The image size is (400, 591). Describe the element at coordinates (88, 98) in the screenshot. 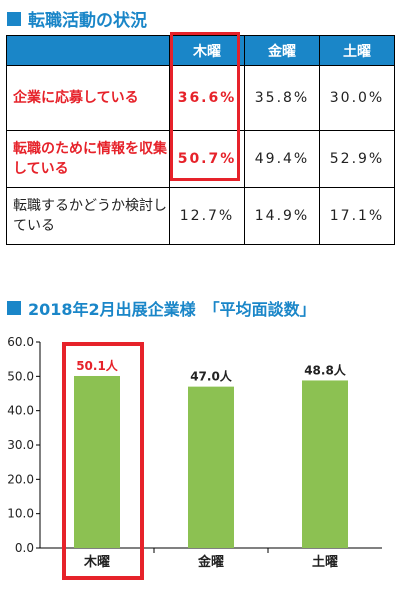

I see `row-label-applying: 企業に応募している` at that location.